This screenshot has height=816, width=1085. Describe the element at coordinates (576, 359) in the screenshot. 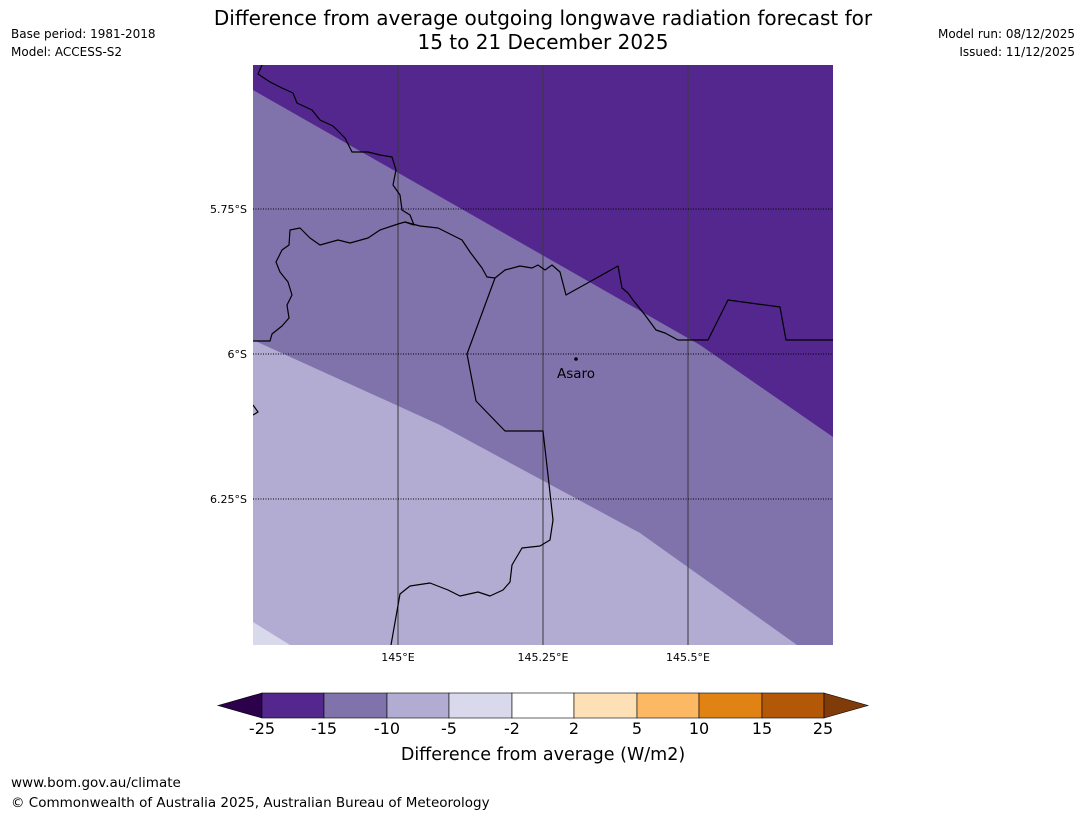

I see `asaro-marker` at that location.